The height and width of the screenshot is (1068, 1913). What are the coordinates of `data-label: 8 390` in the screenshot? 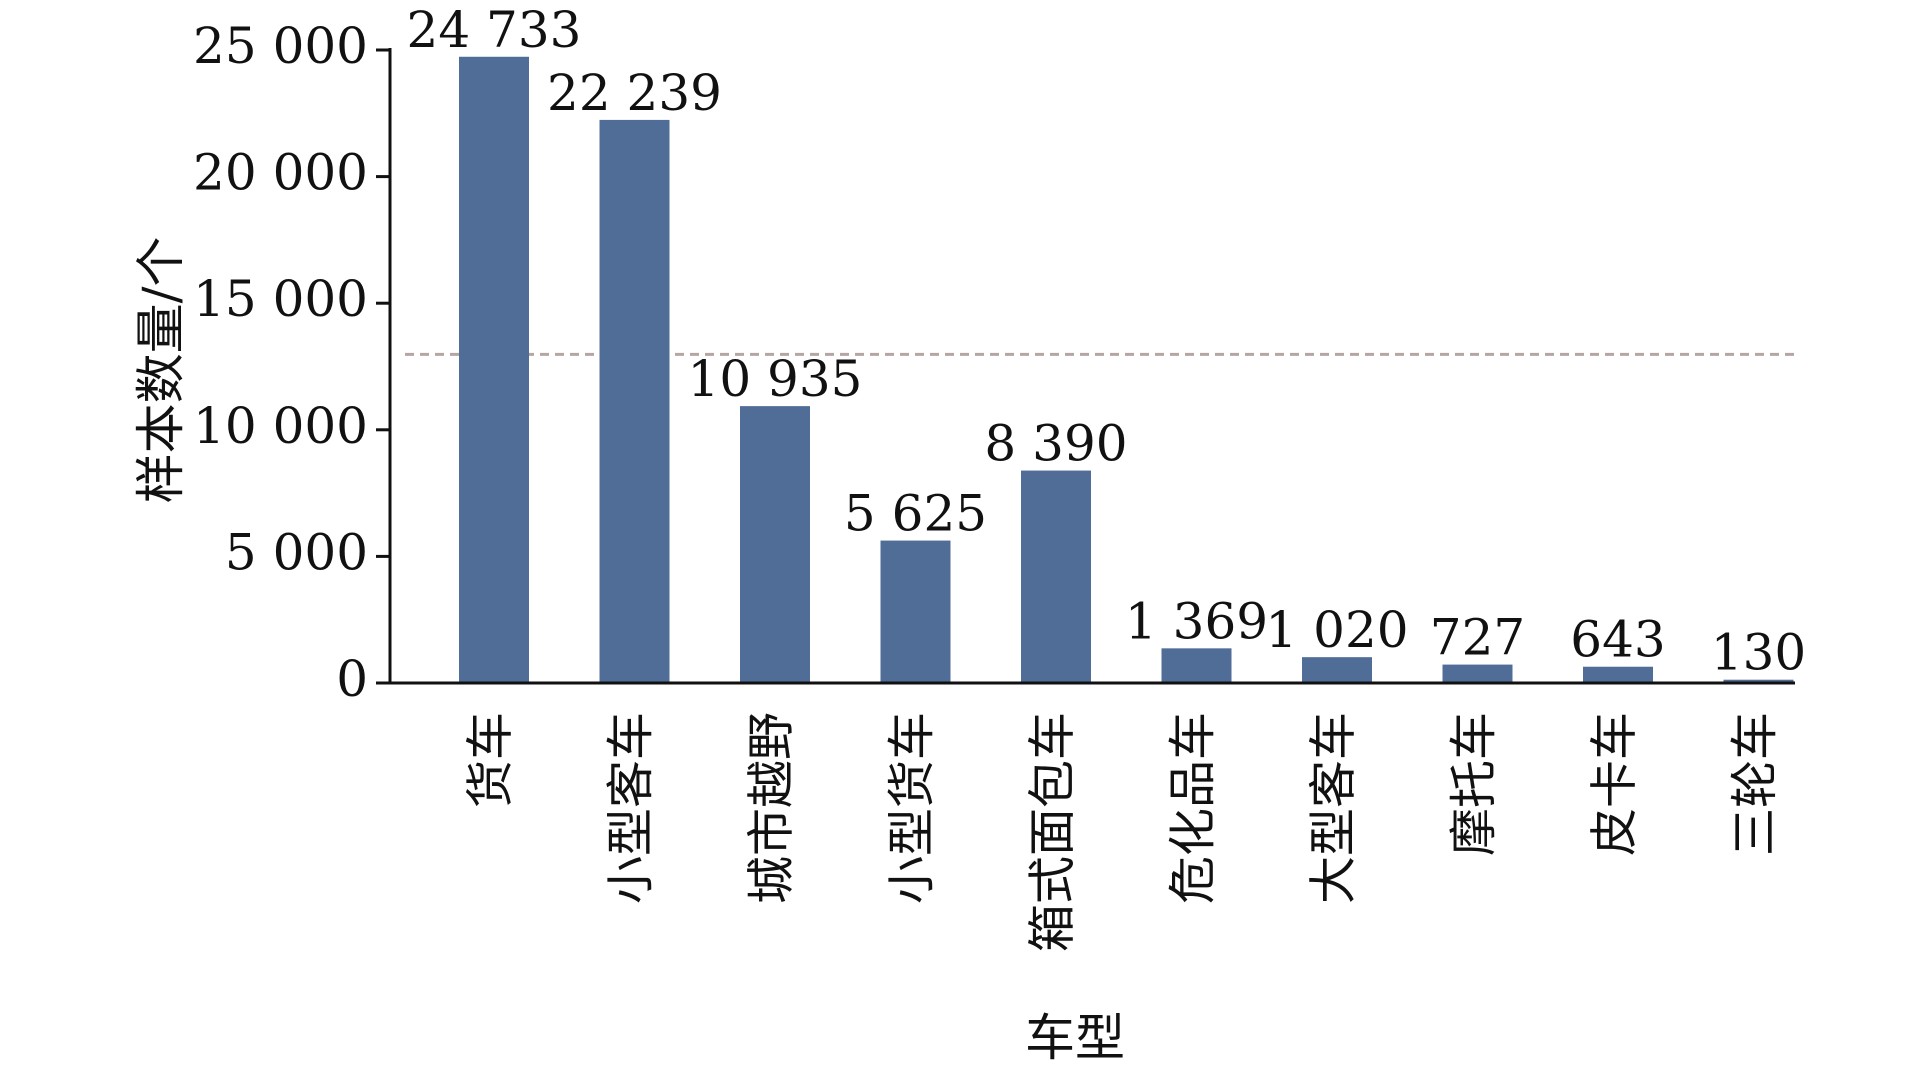 It's located at (1055, 444).